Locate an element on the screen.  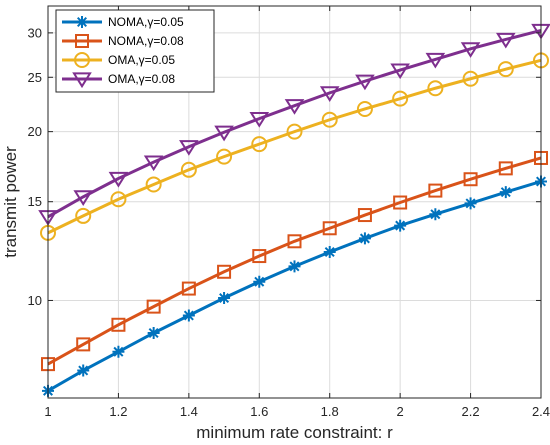
x-tick-label: 1.4 is located at coordinates (189, 411).